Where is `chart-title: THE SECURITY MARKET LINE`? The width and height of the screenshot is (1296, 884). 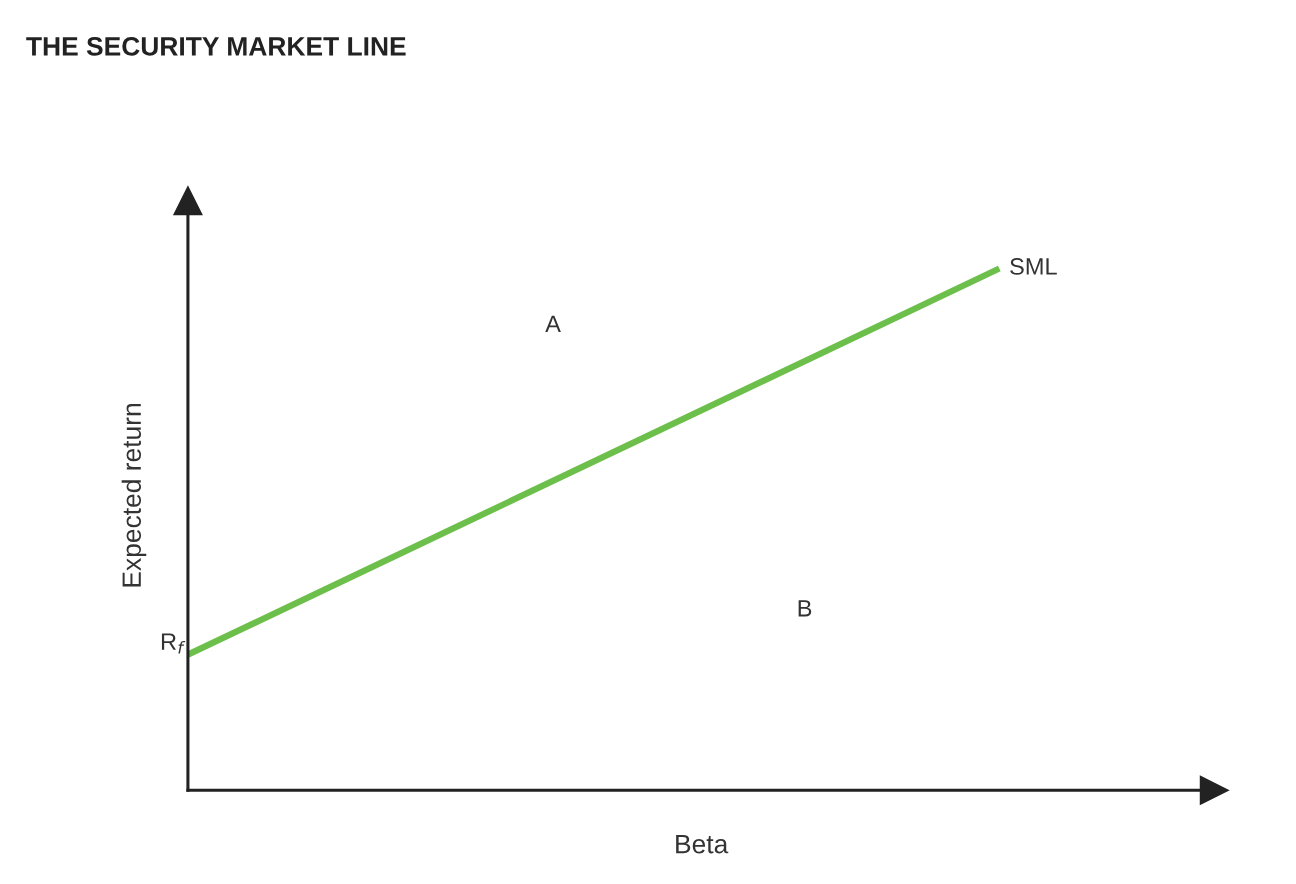 chart-title: THE SECURITY MARKET LINE is located at coordinates (216, 46).